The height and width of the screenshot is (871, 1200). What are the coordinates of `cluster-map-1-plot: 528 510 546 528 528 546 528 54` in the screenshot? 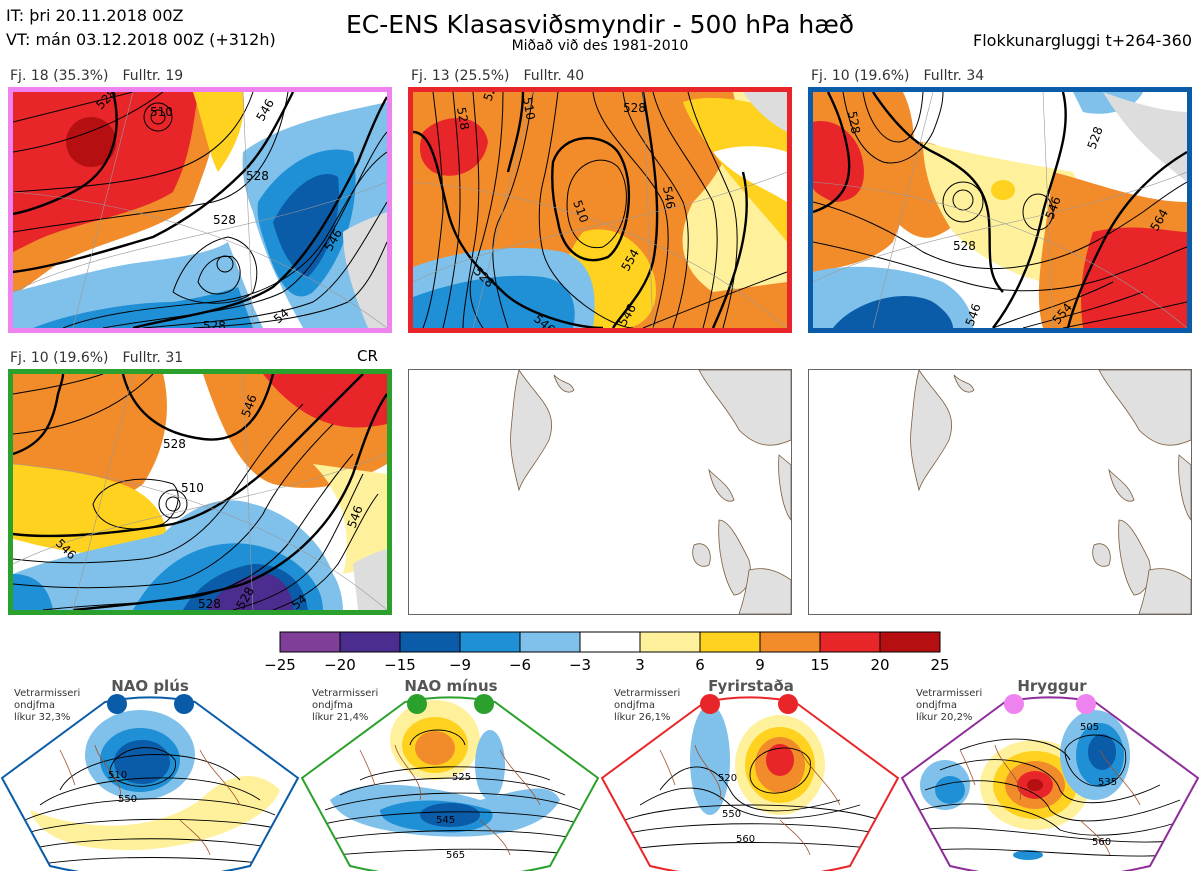 It's located at (200, 210).